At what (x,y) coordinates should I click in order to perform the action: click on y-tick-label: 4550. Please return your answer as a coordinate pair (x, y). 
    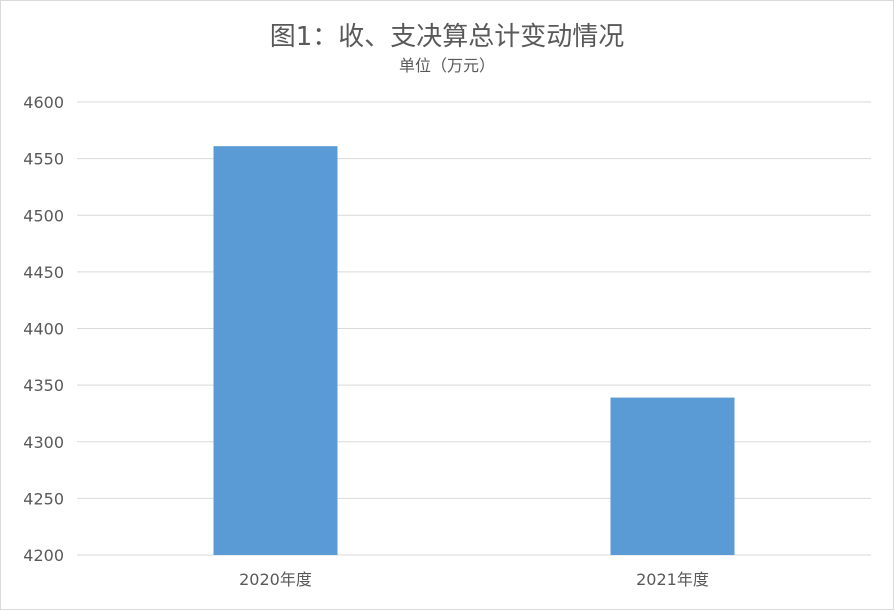
    Looking at the image, I should click on (43, 159).